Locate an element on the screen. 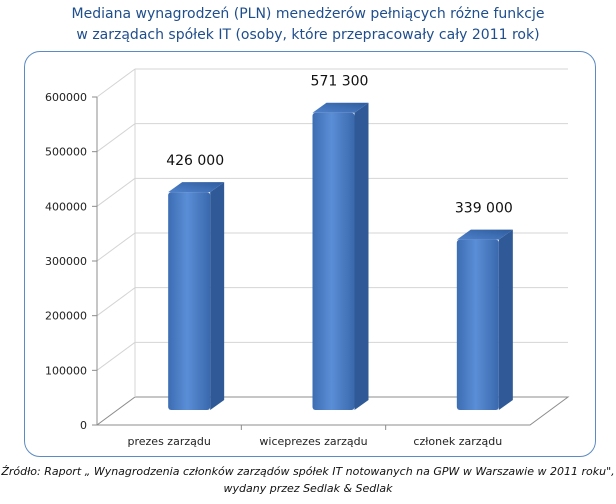  y-tick-label: 100000 is located at coordinates (66, 370).